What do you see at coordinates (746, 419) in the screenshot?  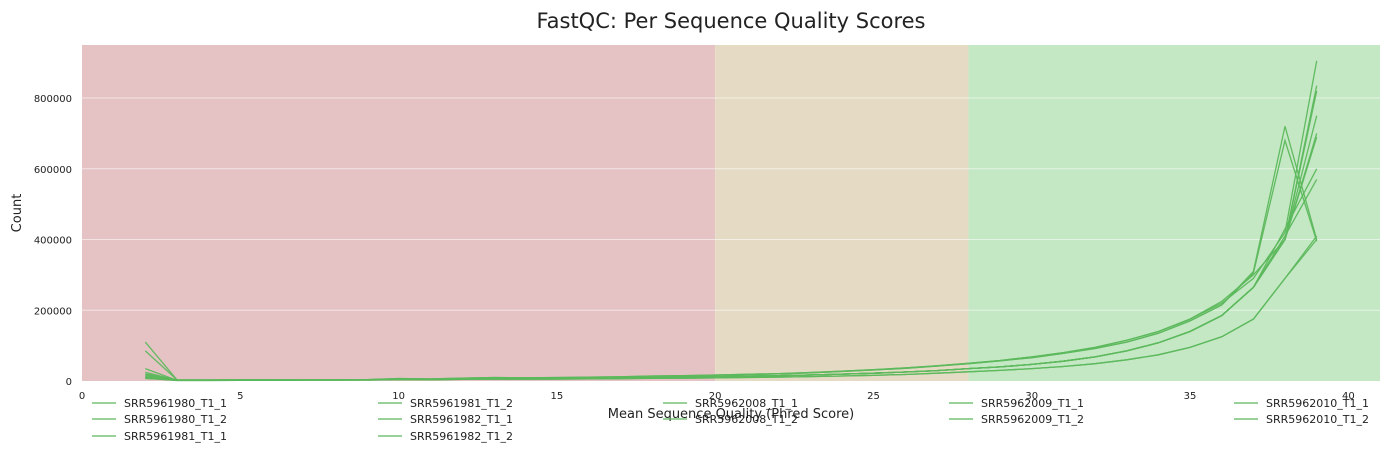 I see `legend-entry: SRR5962008_T1_2` at bounding box center [746, 419].